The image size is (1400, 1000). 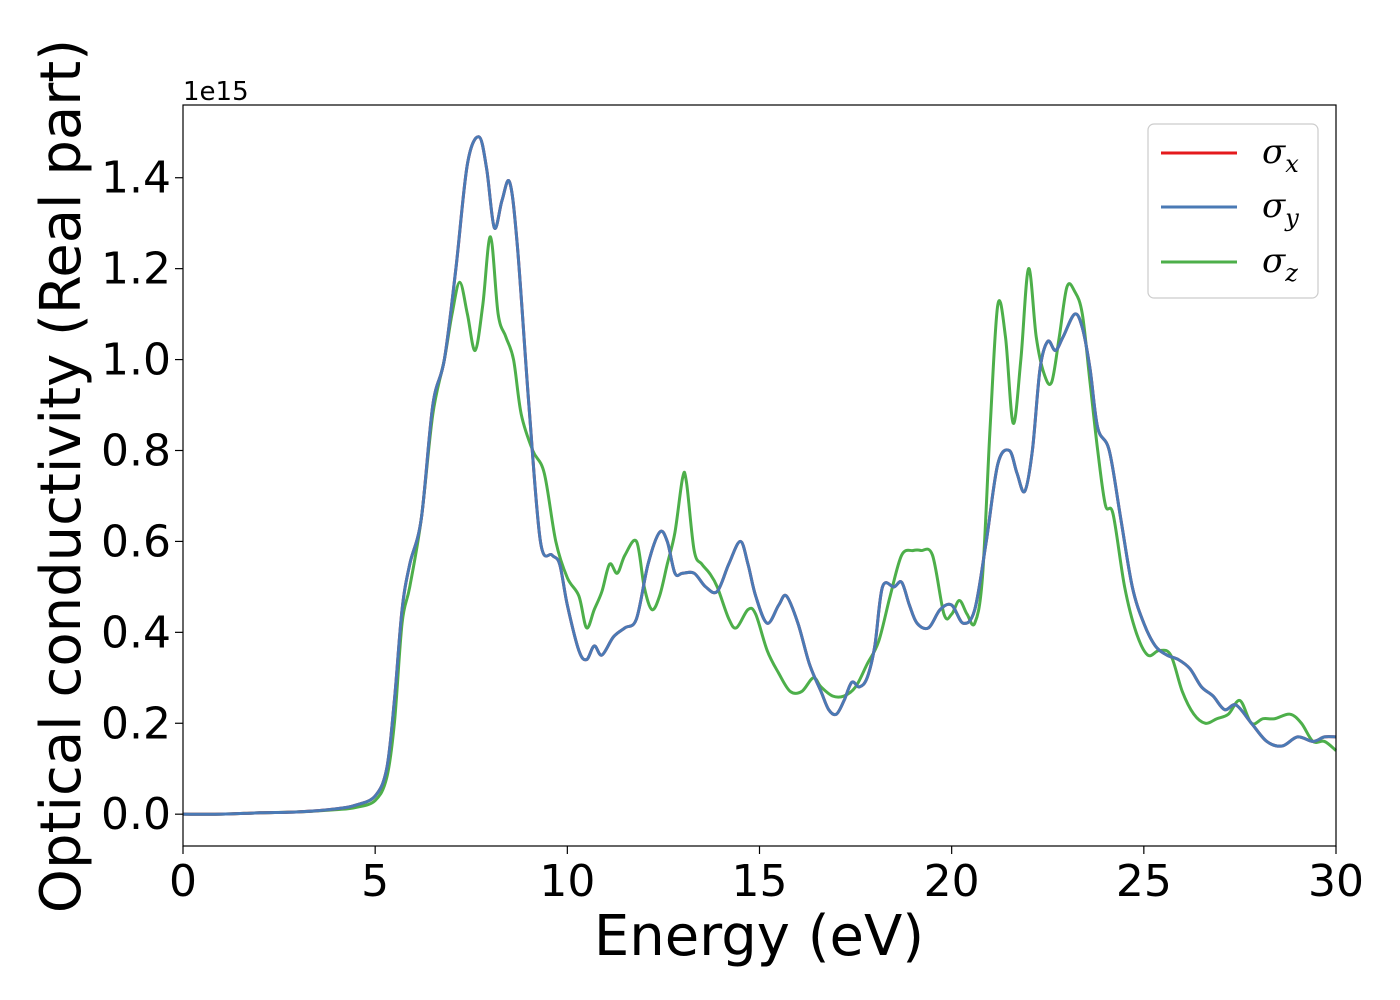 I want to click on legend-box, so click(x=1233, y=211).